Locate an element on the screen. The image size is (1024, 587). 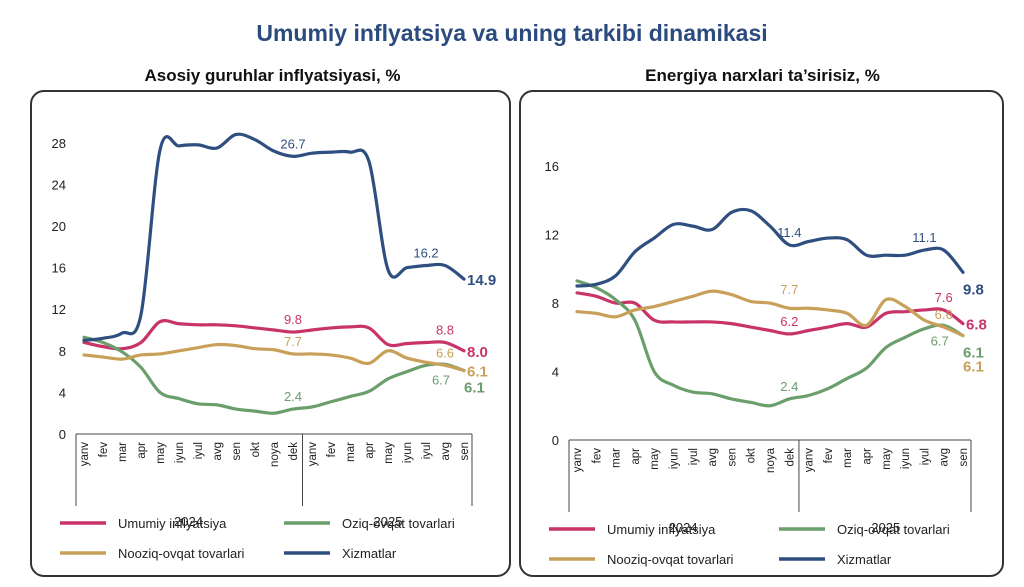
data-label: 8.8 is located at coordinates (445, 329).